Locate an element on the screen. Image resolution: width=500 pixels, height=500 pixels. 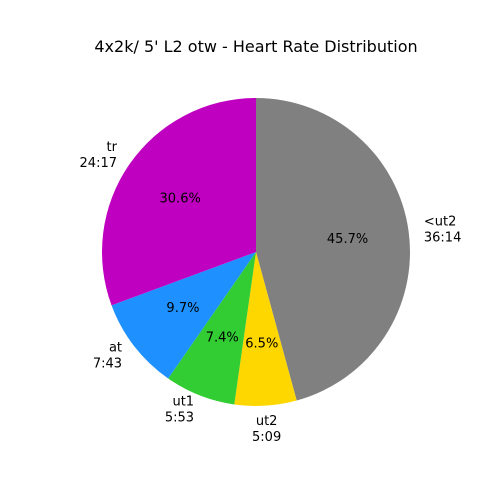
slice-percent-label-2: 7.4% is located at coordinates (222, 338).